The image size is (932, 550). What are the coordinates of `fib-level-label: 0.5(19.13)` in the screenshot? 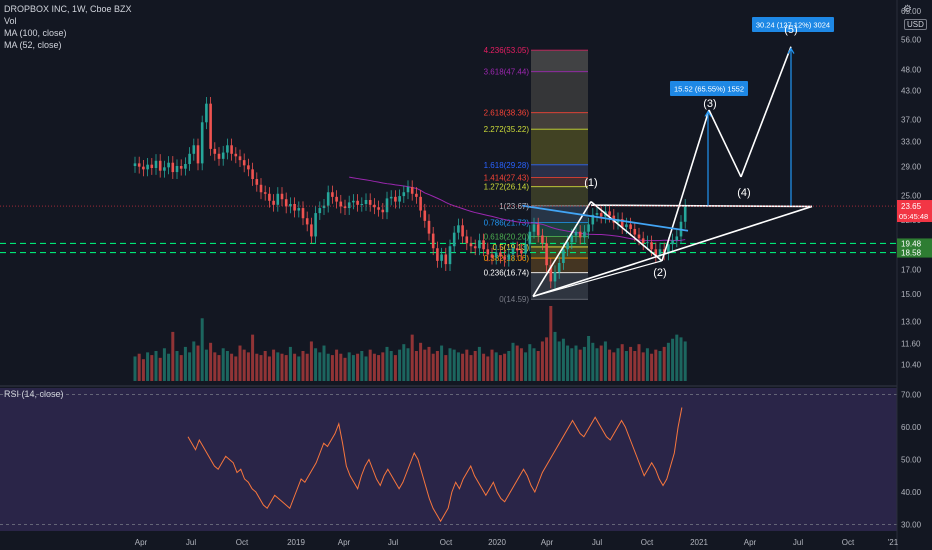 It's located at (511, 247).